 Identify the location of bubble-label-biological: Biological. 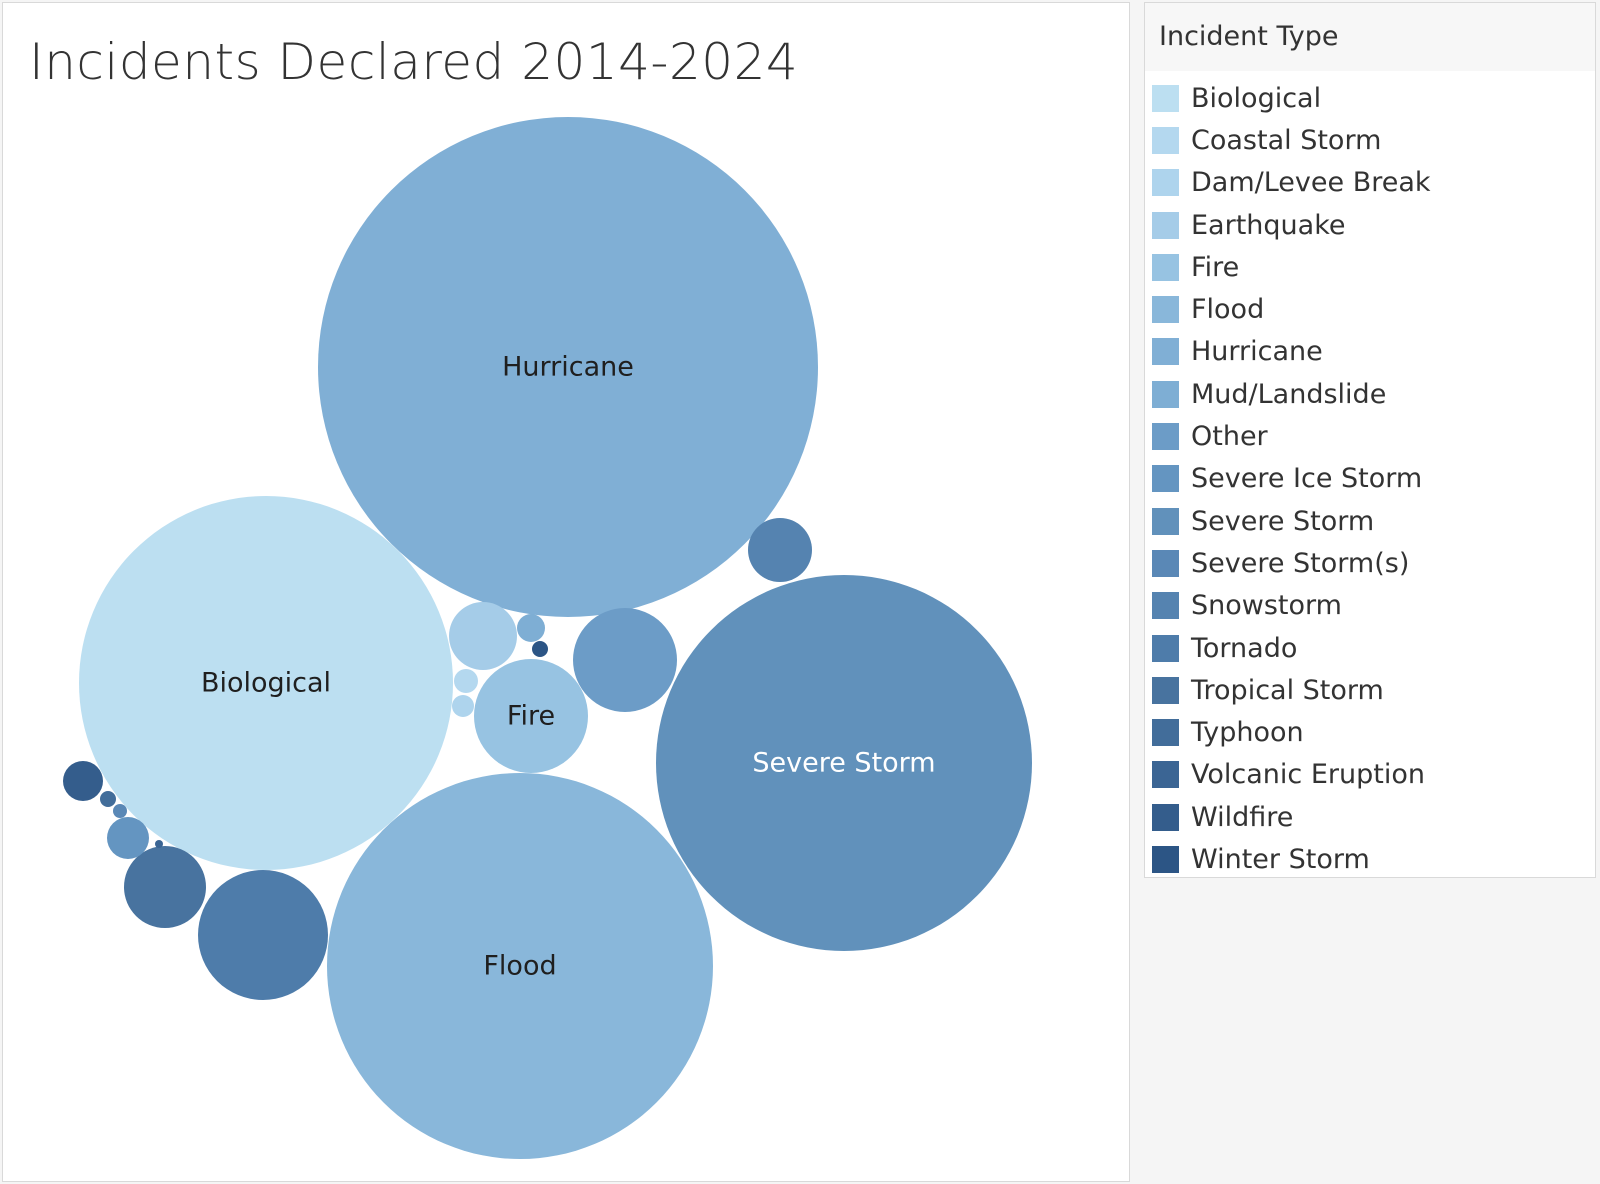
(266, 683).